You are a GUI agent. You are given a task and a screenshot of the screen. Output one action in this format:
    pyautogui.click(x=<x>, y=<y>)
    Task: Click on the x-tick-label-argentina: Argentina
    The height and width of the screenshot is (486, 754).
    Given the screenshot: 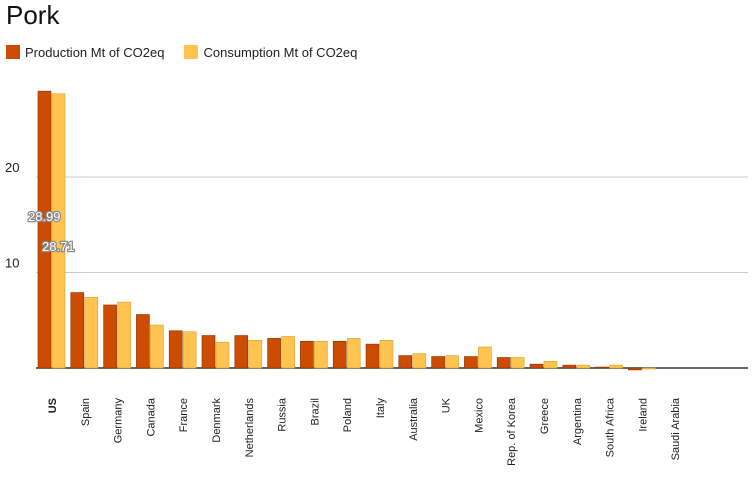 What is the action you would take?
    pyautogui.click(x=578, y=421)
    